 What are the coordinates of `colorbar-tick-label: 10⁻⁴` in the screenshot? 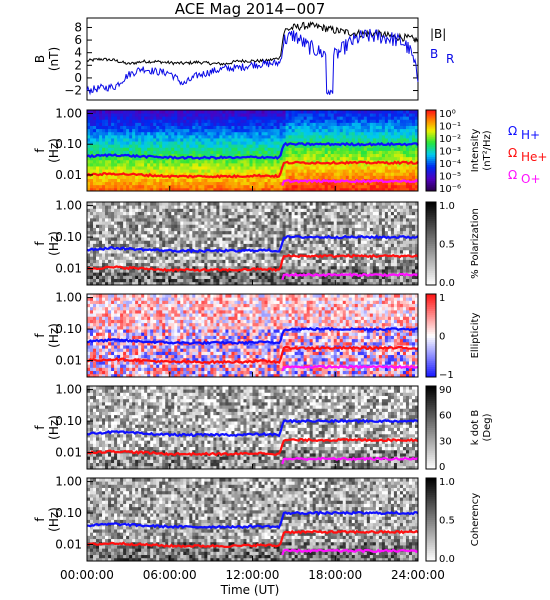 It's located at (450, 164).